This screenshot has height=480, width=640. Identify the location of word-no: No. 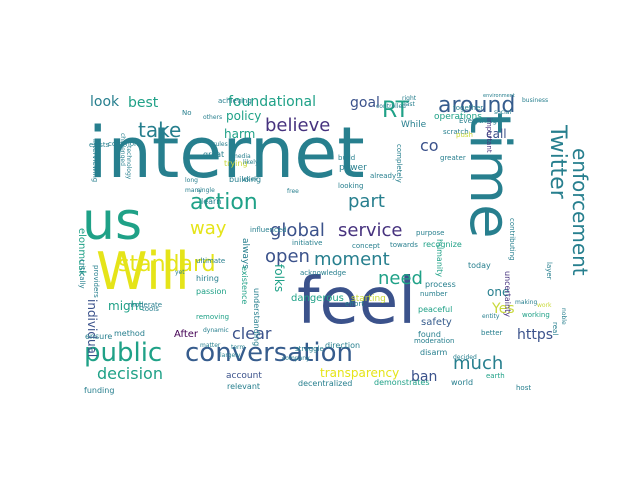
(187, 113).